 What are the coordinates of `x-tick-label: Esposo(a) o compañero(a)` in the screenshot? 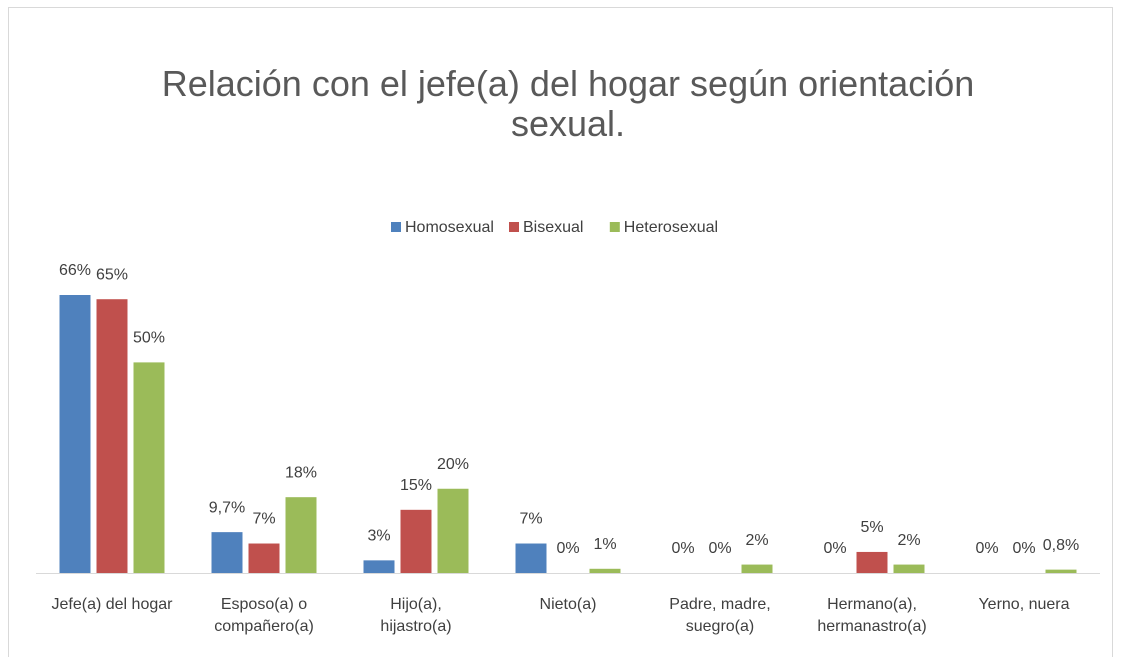 It's located at (264, 615).